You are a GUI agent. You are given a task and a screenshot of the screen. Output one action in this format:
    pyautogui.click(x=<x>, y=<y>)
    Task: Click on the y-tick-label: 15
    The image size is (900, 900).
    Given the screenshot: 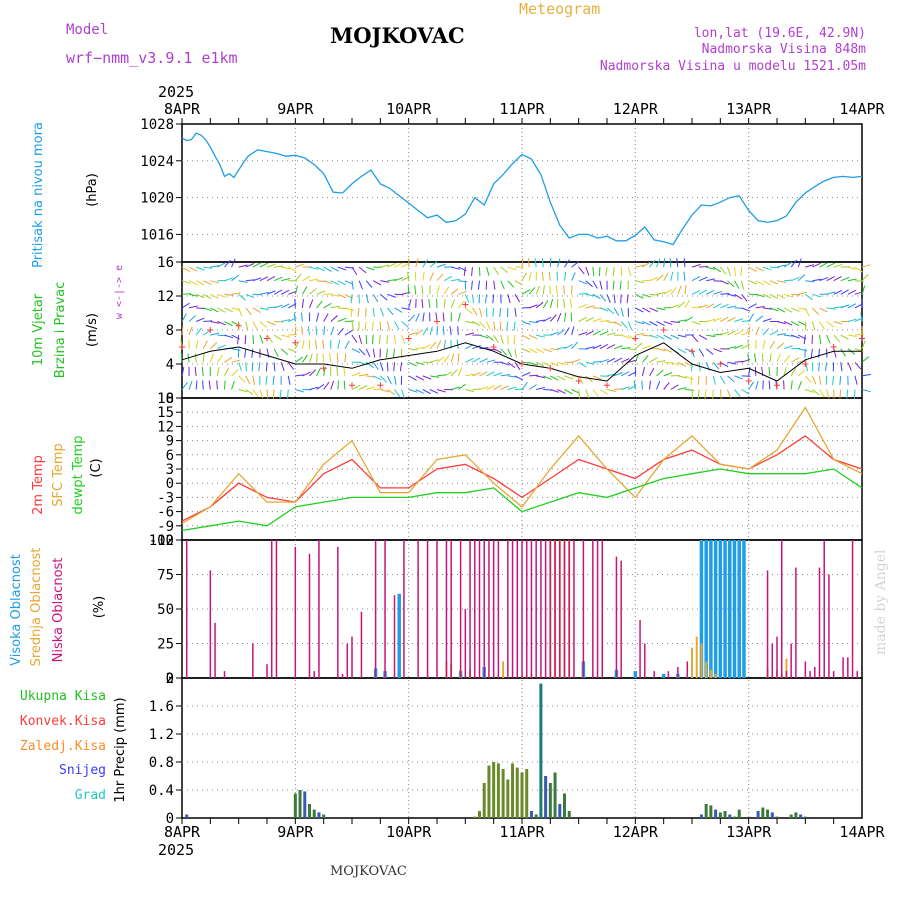 What is the action you would take?
    pyautogui.click(x=165, y=413)
    